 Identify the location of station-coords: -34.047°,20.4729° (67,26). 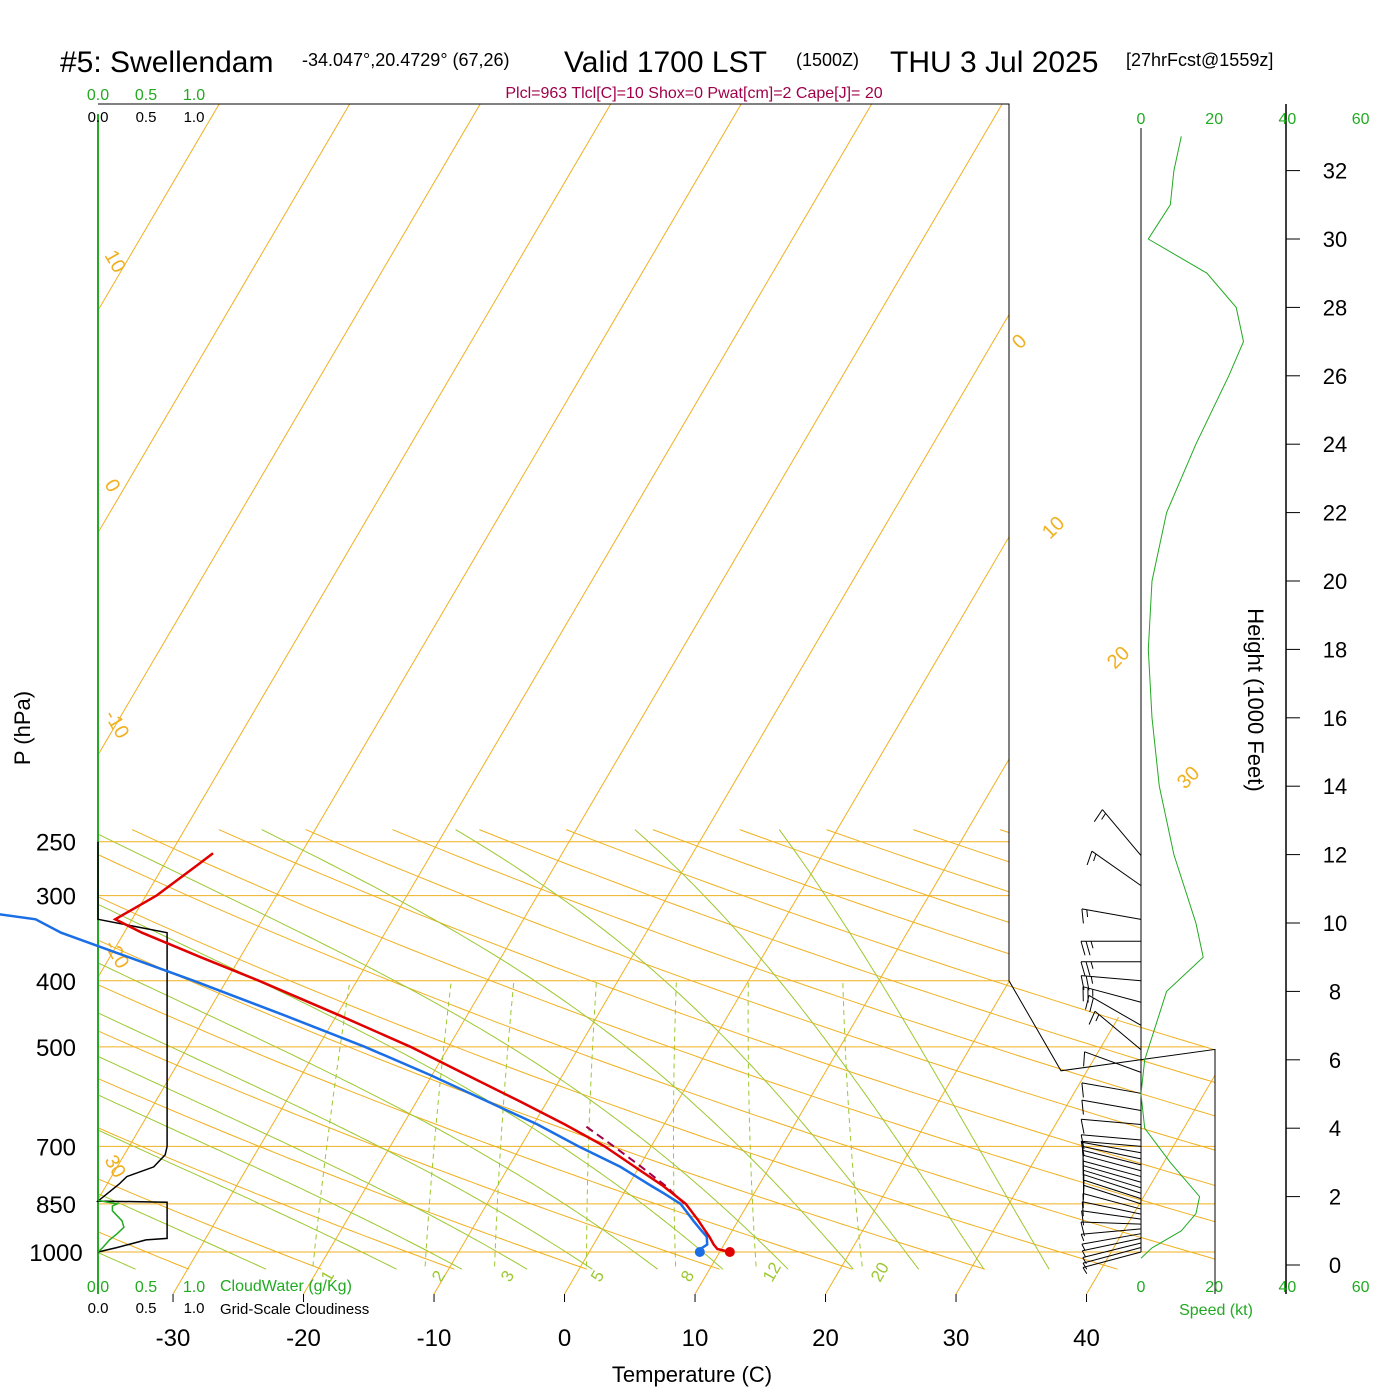
(406, 60).